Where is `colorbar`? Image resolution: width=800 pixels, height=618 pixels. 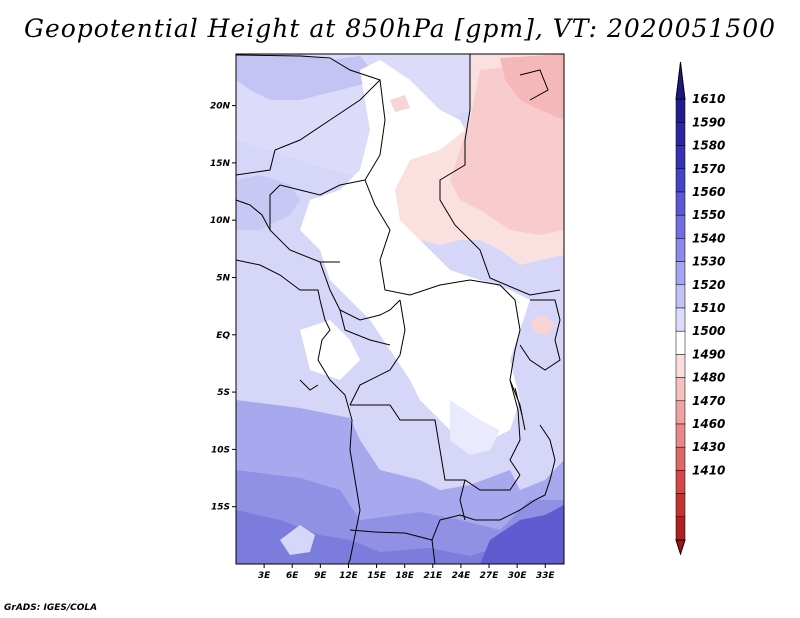
colorbar is located at coordinates (680, 308).